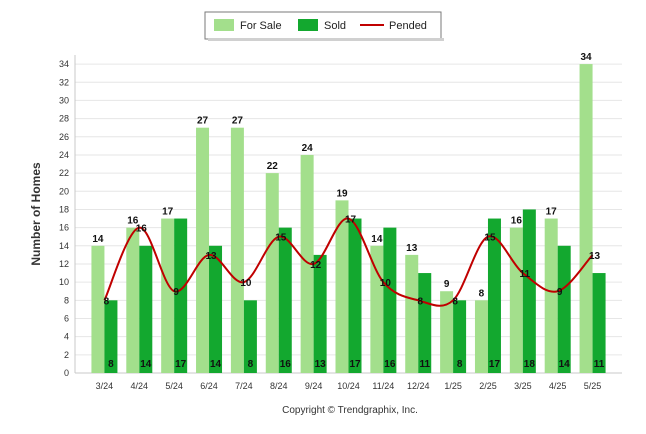 The image size is (646, 434). Describe the element at coordinates (525, 274) in the screenshot. I see `pended-data-label: 11` at that location.